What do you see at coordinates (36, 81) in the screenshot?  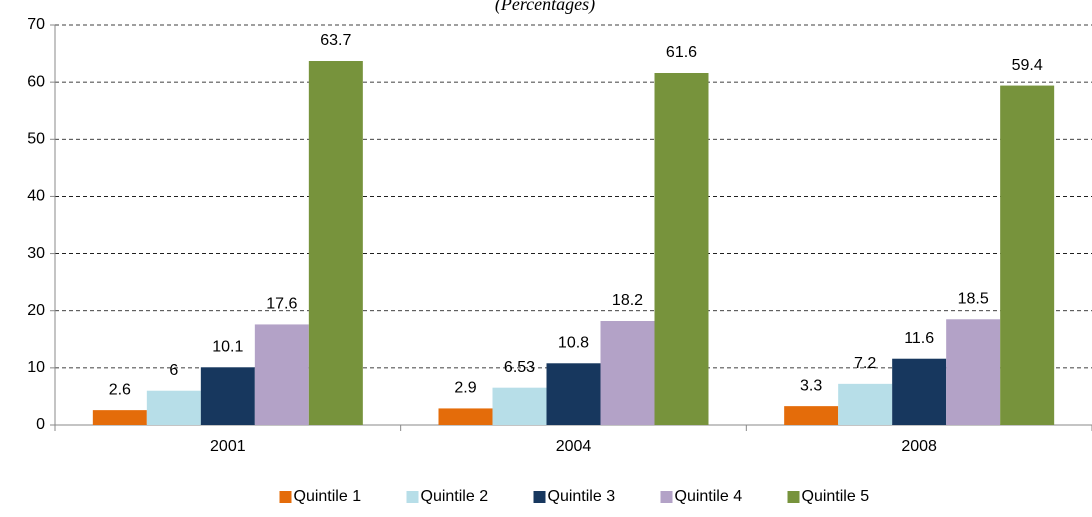 I see `y-tick-label: 60` at bounding box center [36, 81].